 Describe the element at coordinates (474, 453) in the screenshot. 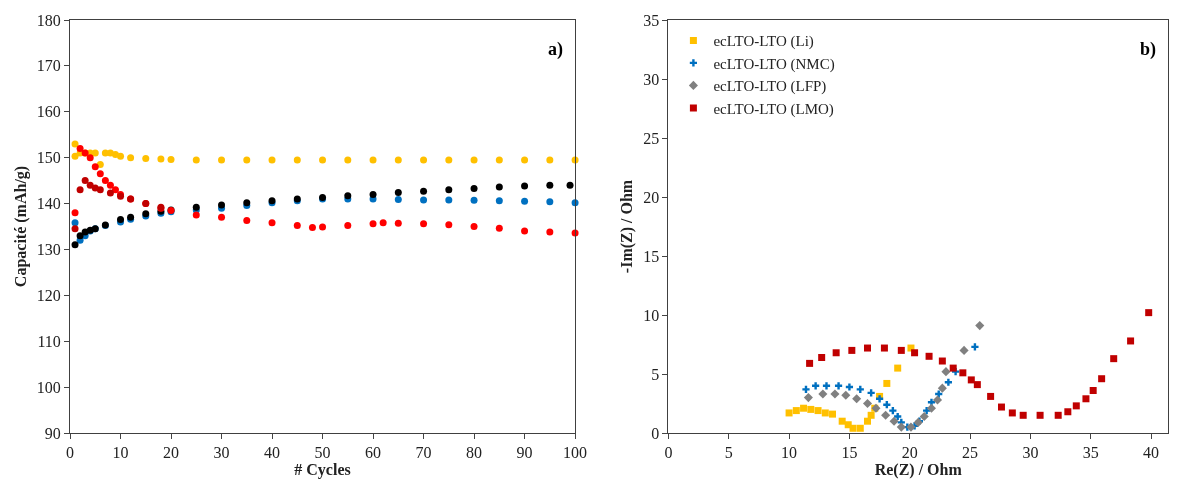

I see `x-tick-label: 80` at that location.